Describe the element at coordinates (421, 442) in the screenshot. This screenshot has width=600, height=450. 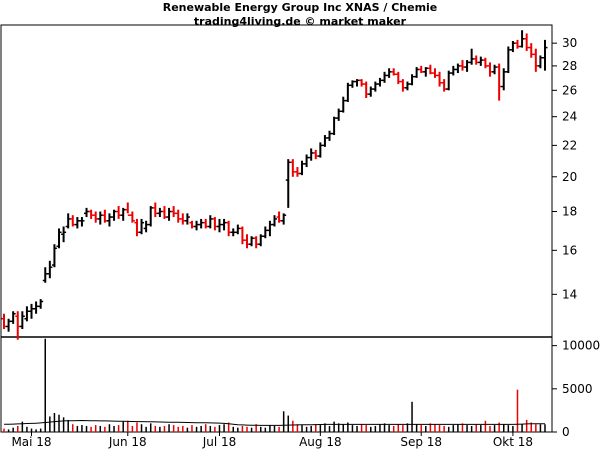
I see `x-tick-label: Sep 18` at that location.